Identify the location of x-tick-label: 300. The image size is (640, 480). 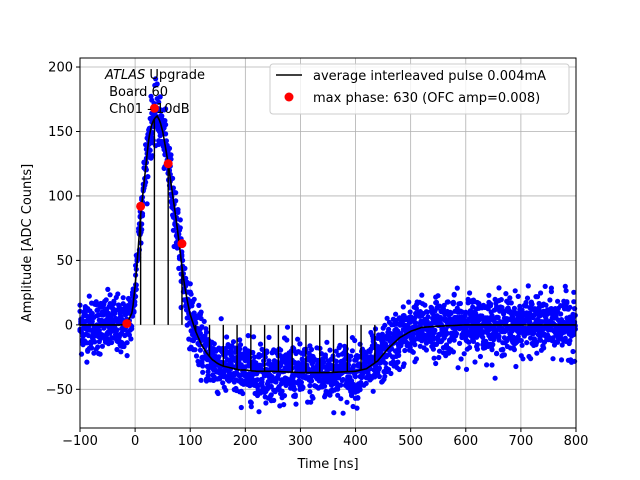
(300, 441).